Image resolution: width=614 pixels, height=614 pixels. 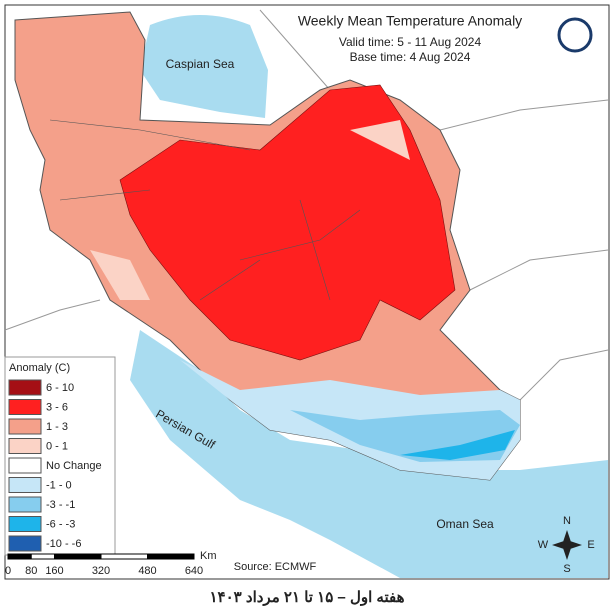 I want to click on scale-unit: Km, so click(x=208, y=556).